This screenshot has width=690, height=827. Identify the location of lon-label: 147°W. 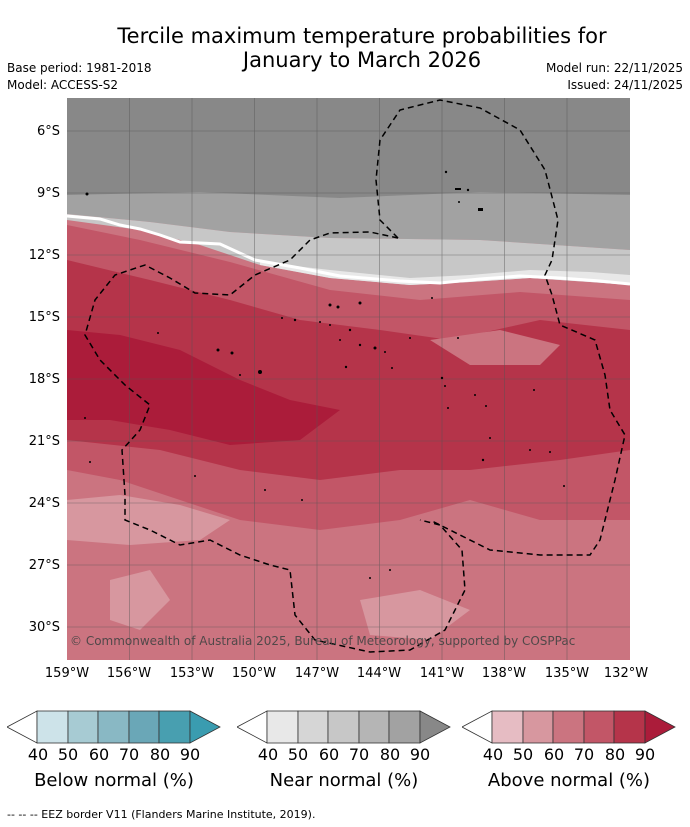
(317, 673).